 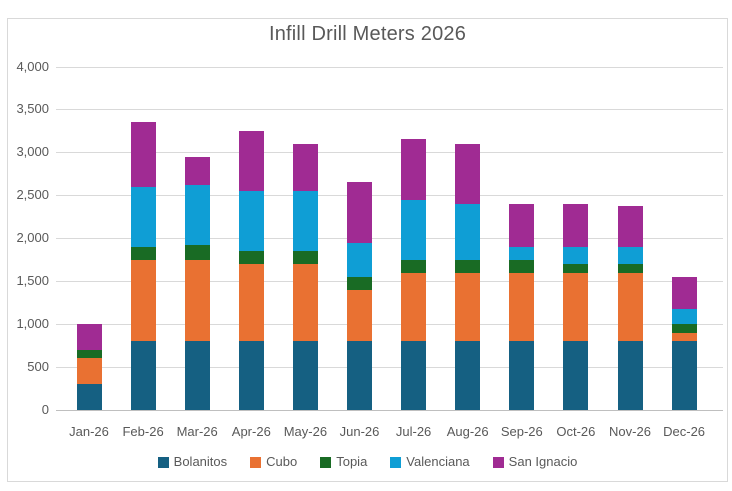 I want to click on legend-swatch-cubo, so click(x=256, y=462).